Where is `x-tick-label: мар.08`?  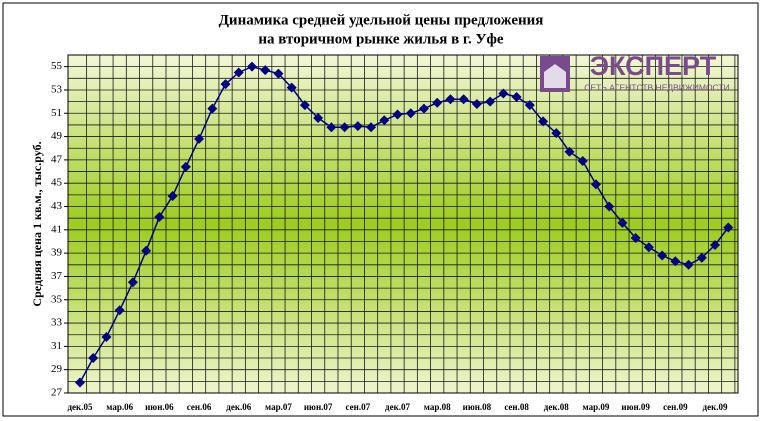 x-tick-label: мар.08 is located at coordinates (437, 407).